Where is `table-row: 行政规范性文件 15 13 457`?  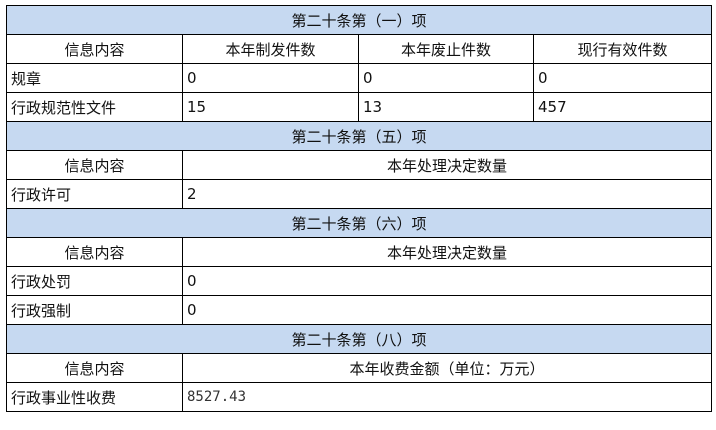
table-row: 行政规范性文件 15 13 457 is located at coordinates (359, 107).